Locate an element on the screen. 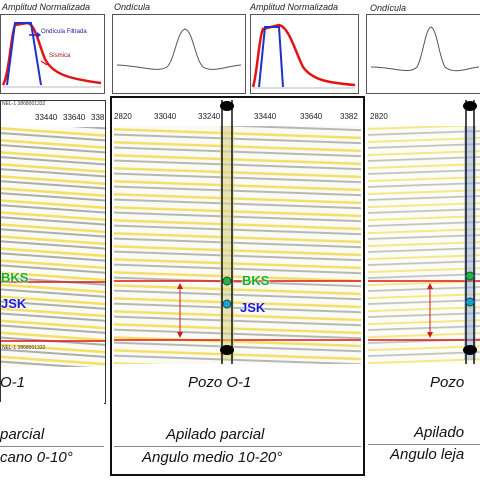 This screenshot has height=480, width=480. amplitude-title-1: Amplitud Normalizada is located at coordinates (46, 7).